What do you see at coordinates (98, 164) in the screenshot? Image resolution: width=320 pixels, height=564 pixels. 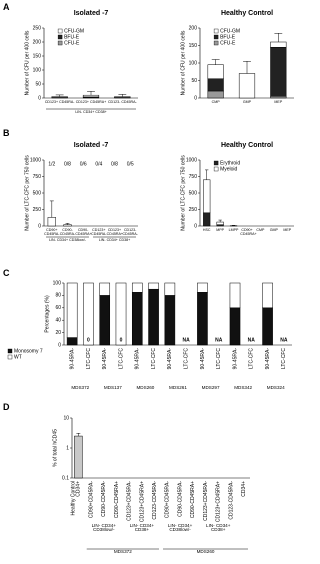 I see `annotation: 0/4` at bounding box center [98, 164].